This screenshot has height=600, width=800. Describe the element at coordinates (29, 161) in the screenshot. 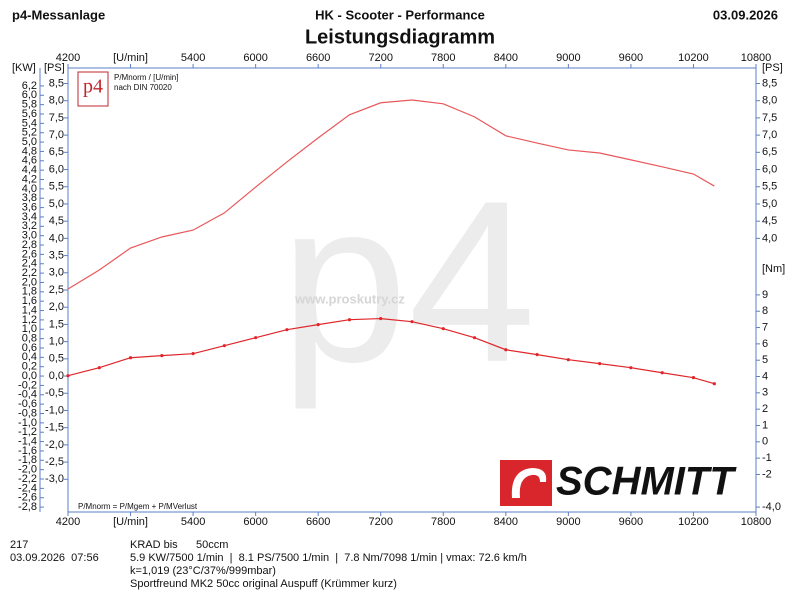

I see `y-tick-label: 4,6` at that location.